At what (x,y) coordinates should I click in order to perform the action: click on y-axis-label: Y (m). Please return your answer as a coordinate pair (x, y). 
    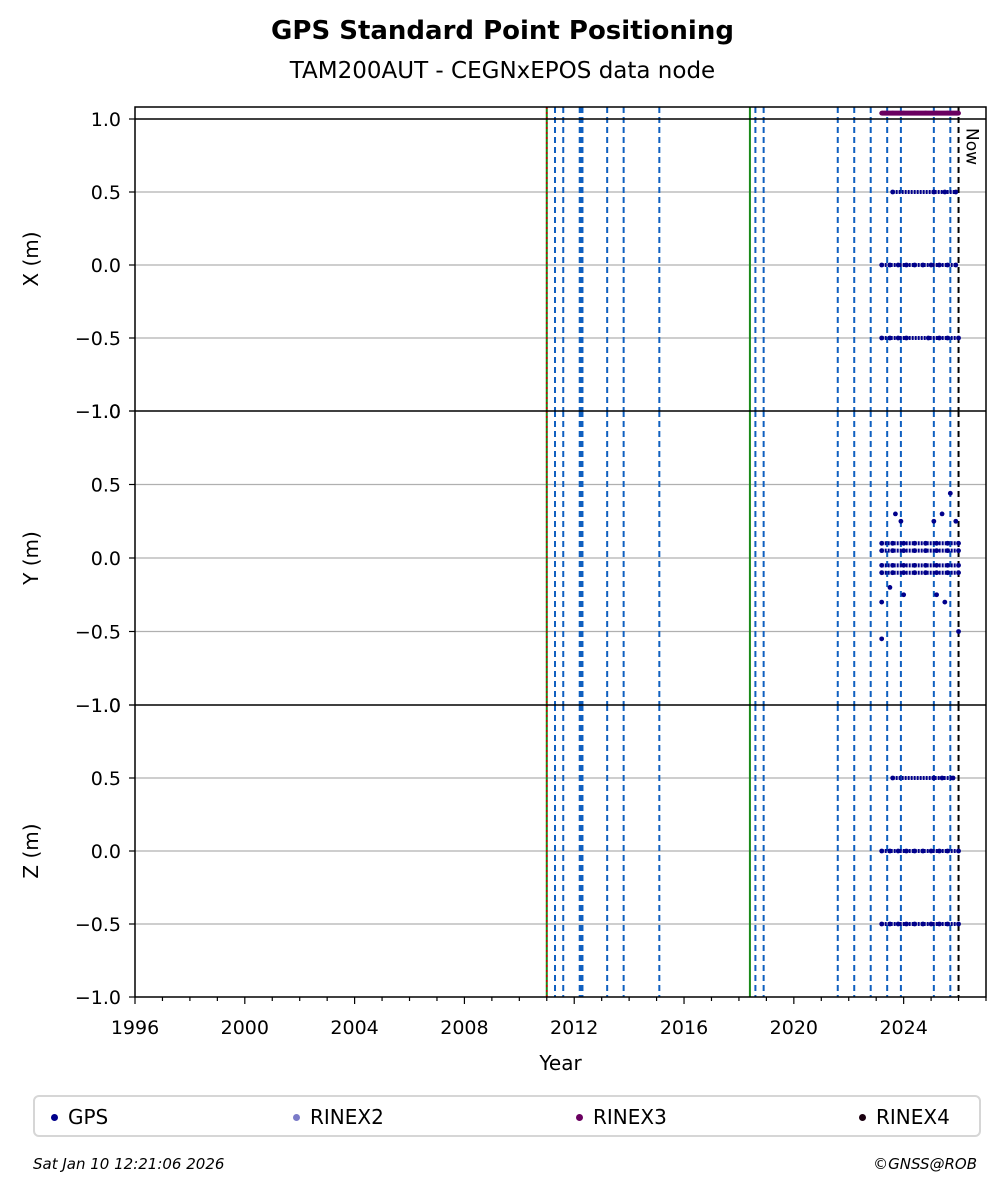
    Looking at the image, I should click on (31, 558).